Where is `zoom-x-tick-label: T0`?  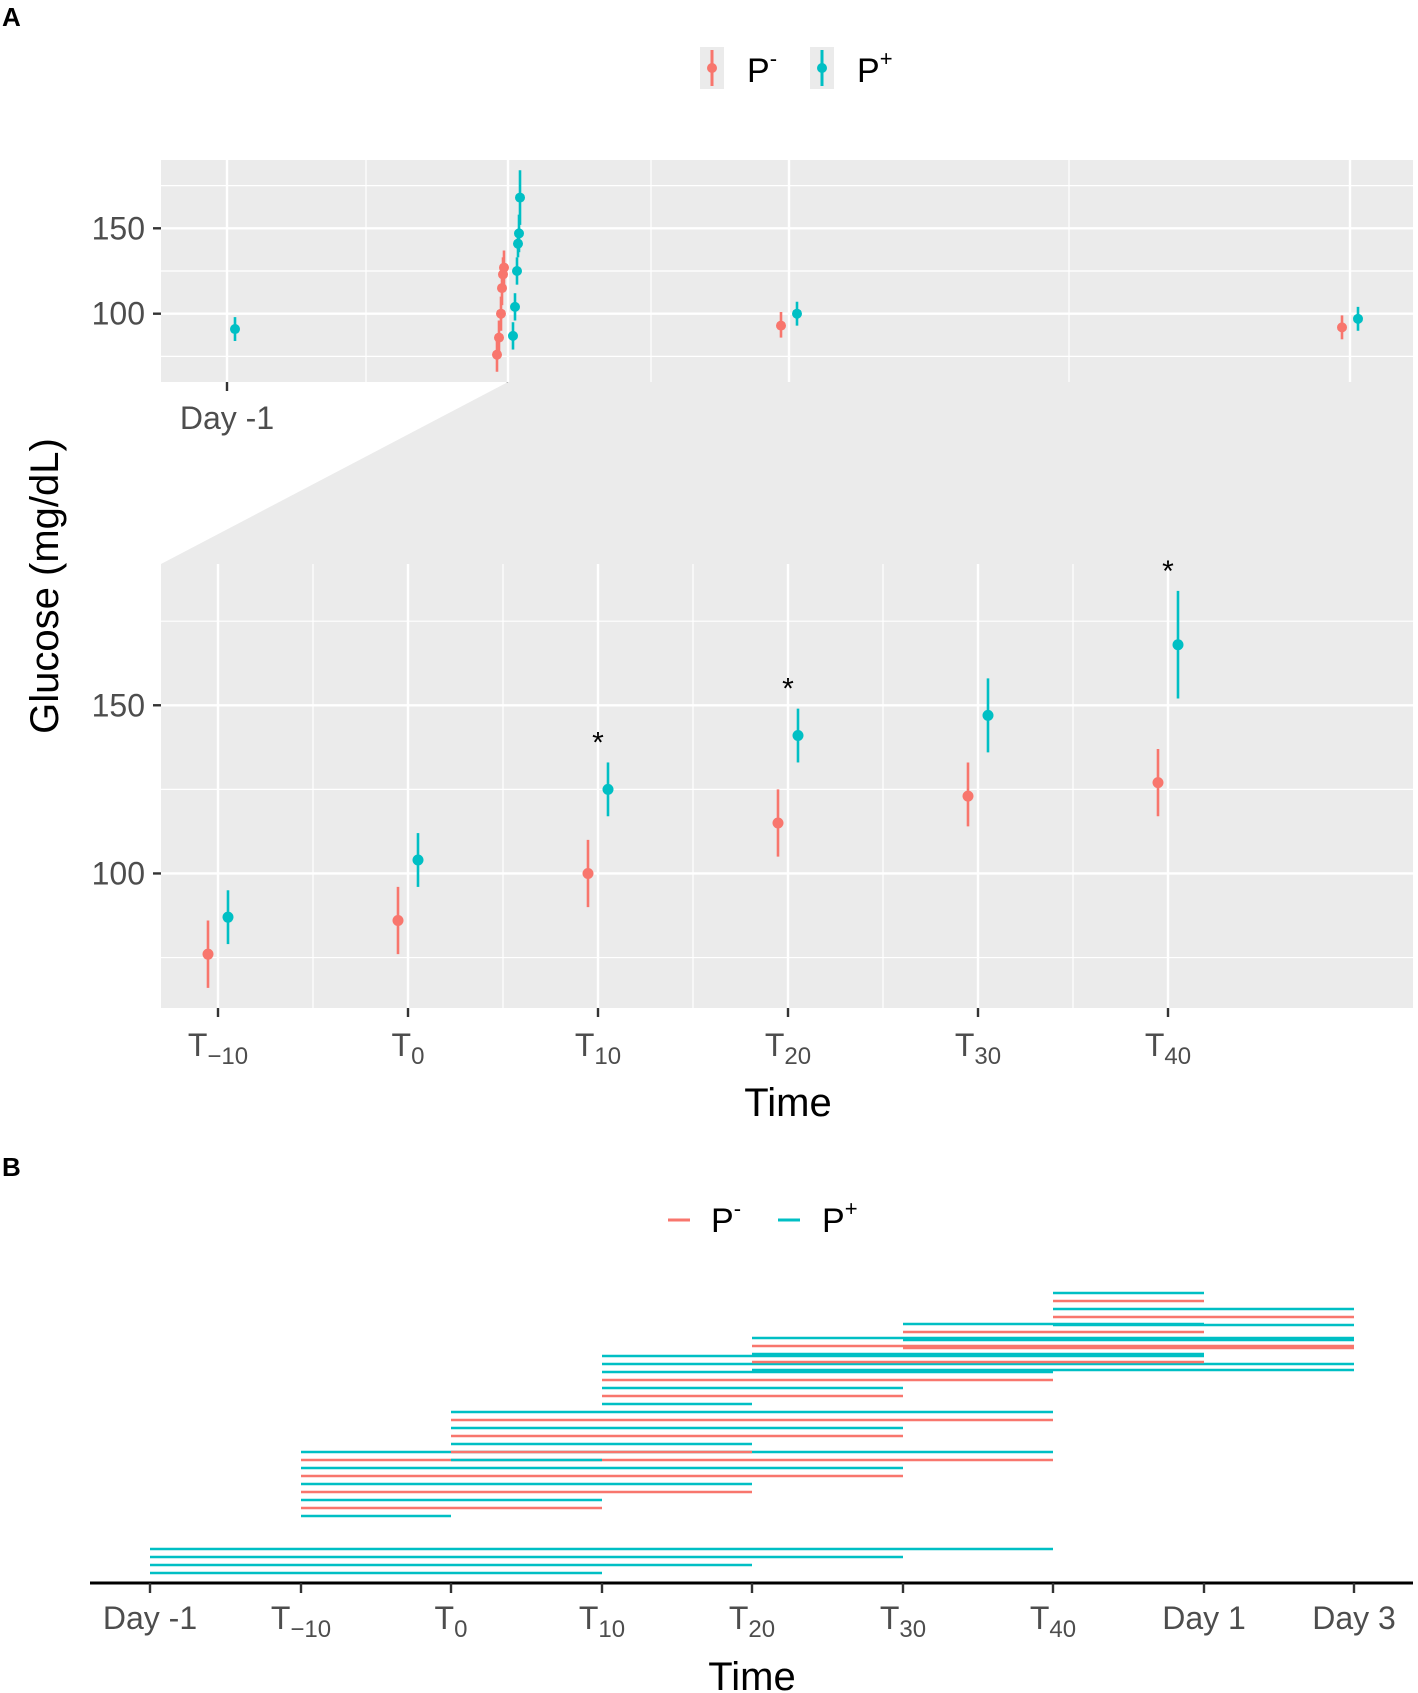 zoom-x-tick-label: T0 is located at coordinates (408, 1048).